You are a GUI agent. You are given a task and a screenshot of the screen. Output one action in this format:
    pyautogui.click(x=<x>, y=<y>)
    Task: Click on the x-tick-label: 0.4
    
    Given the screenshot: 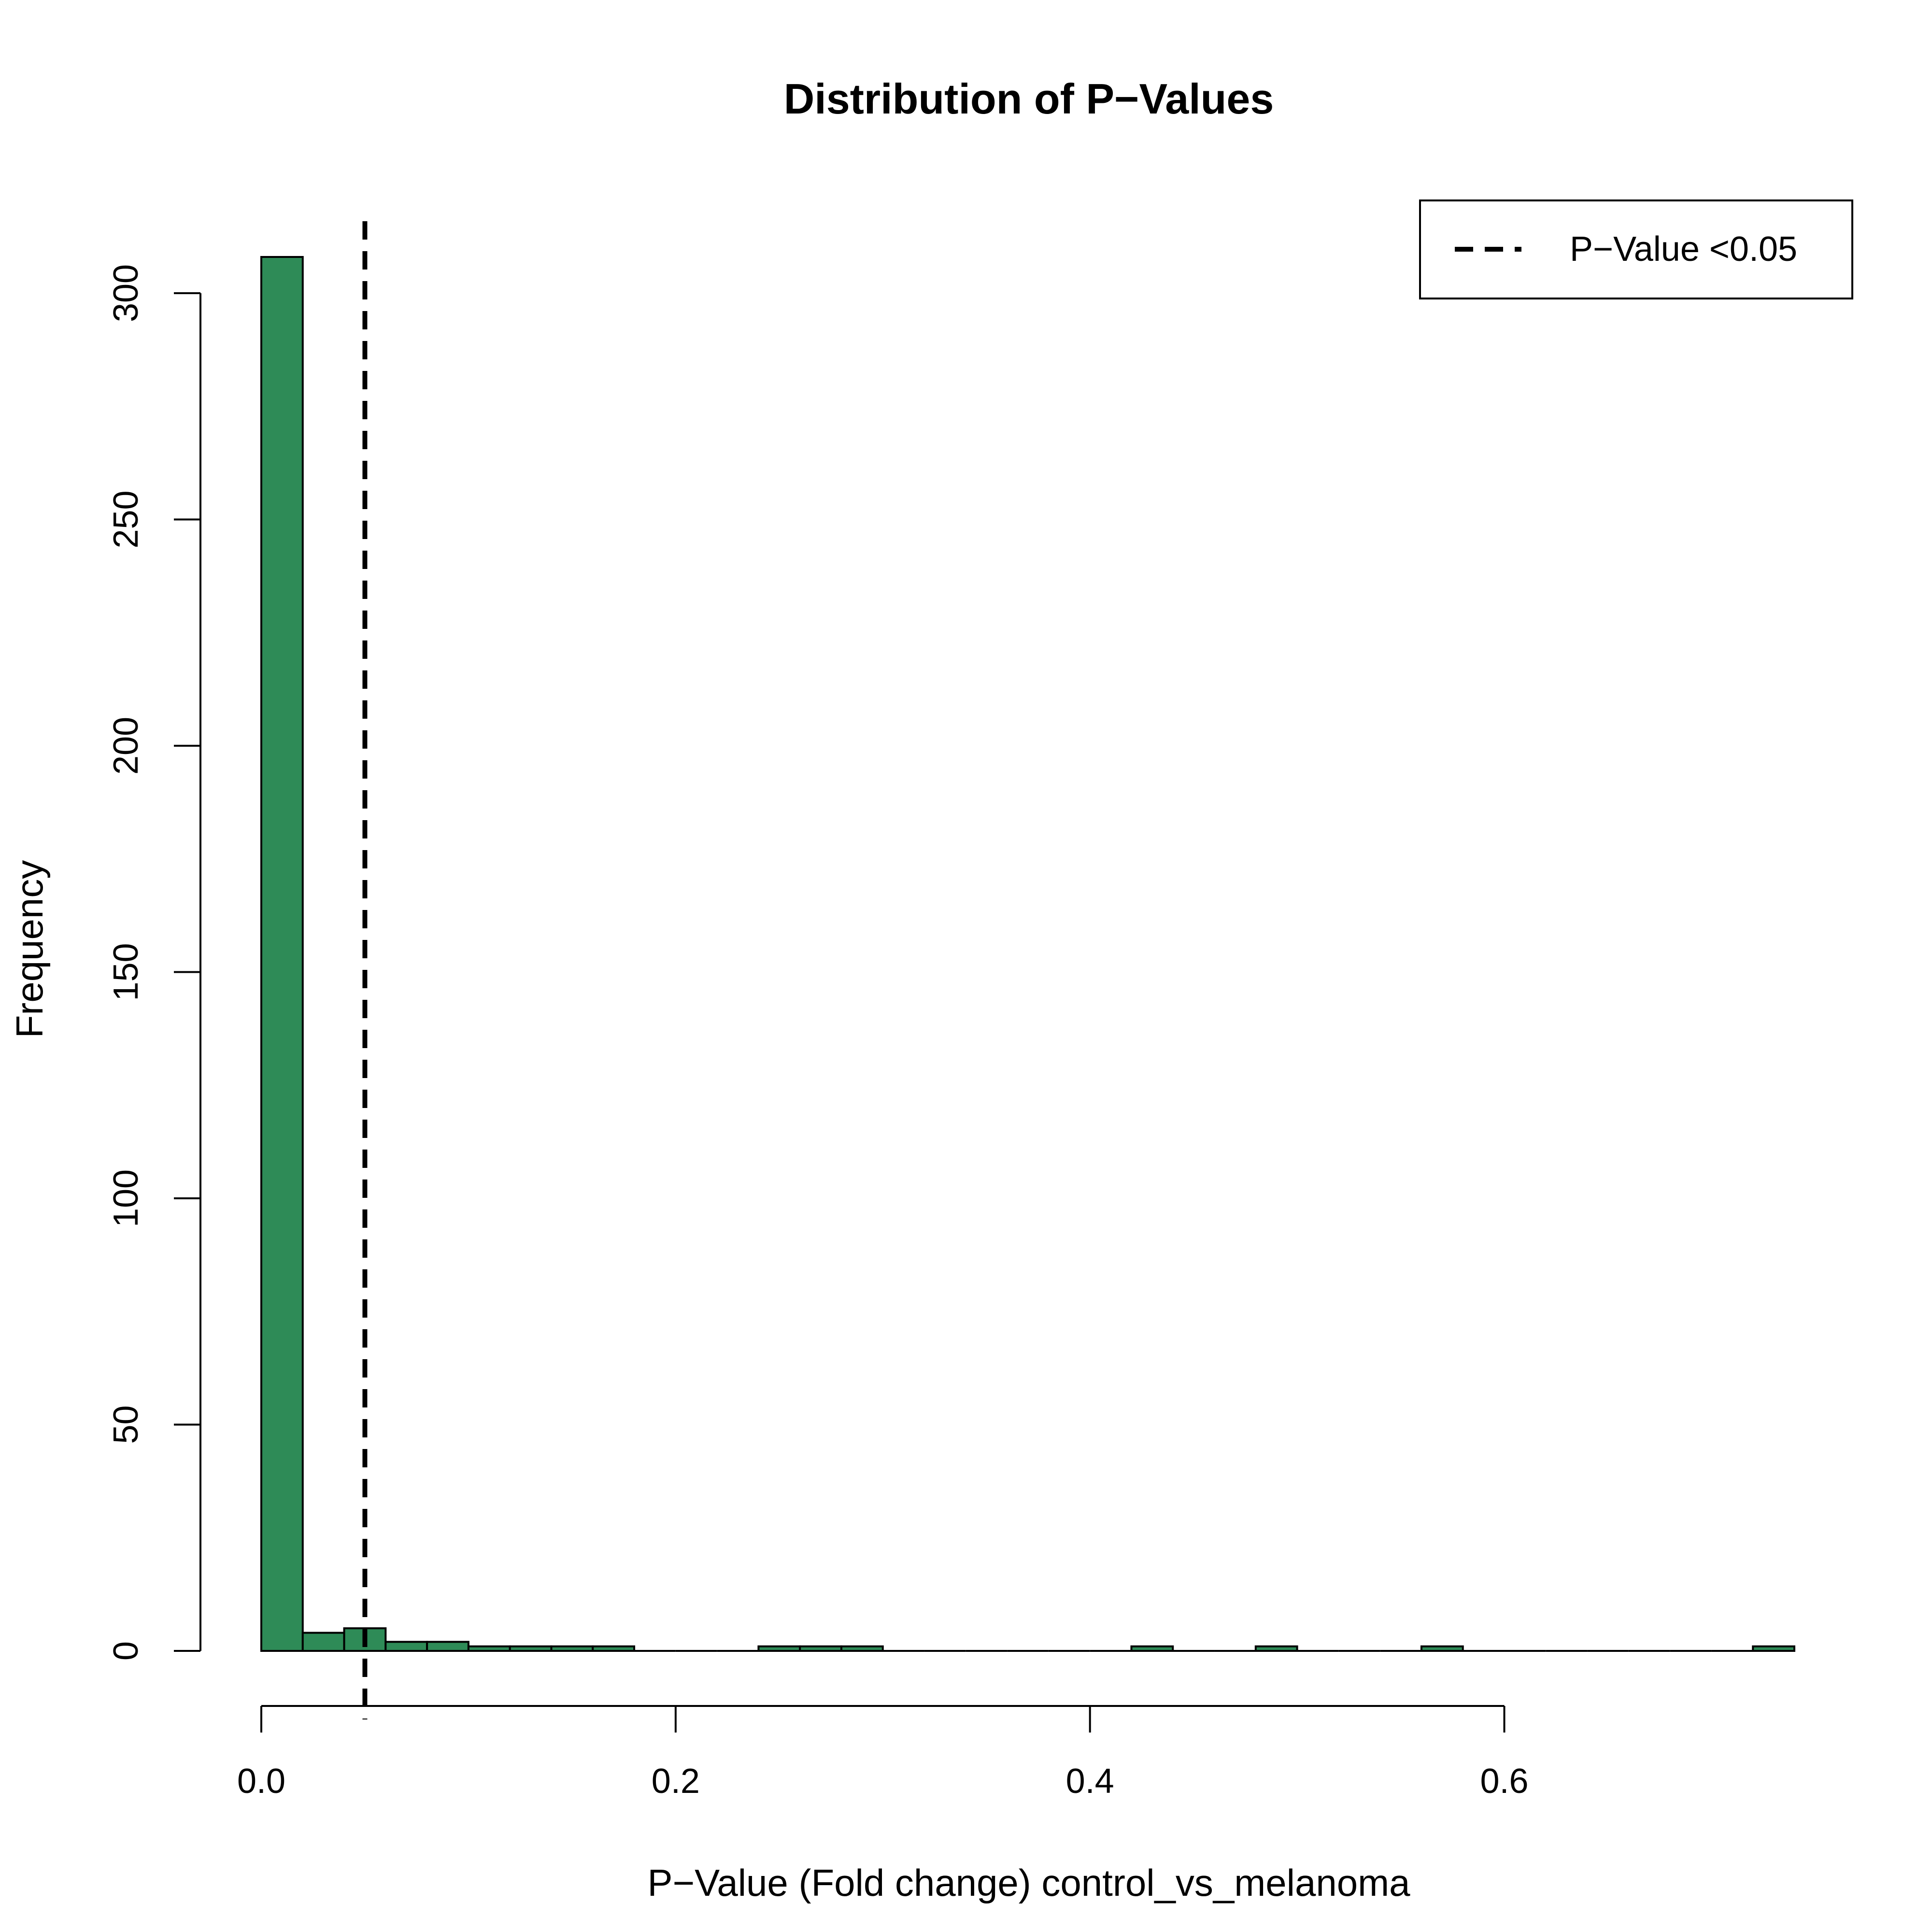 What is the action you would take?
    pyautogui.click(x=1090, y=1781)
    